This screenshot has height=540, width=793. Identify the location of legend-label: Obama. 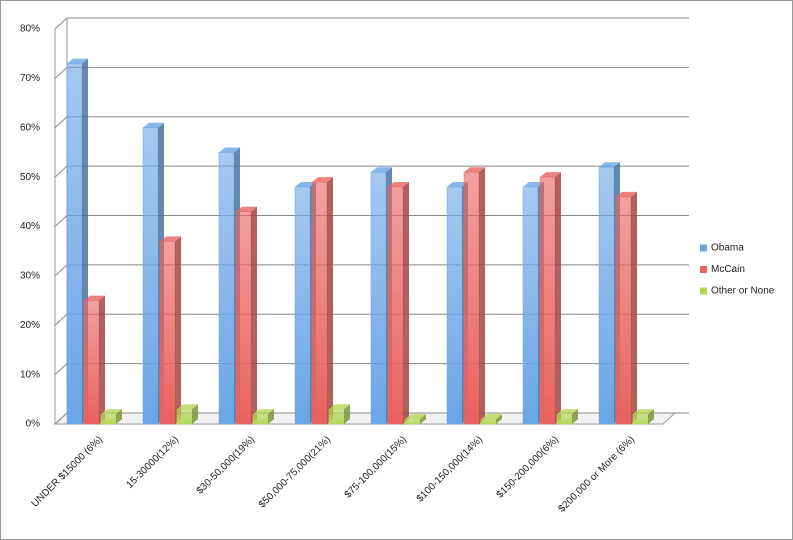
(727, 248).